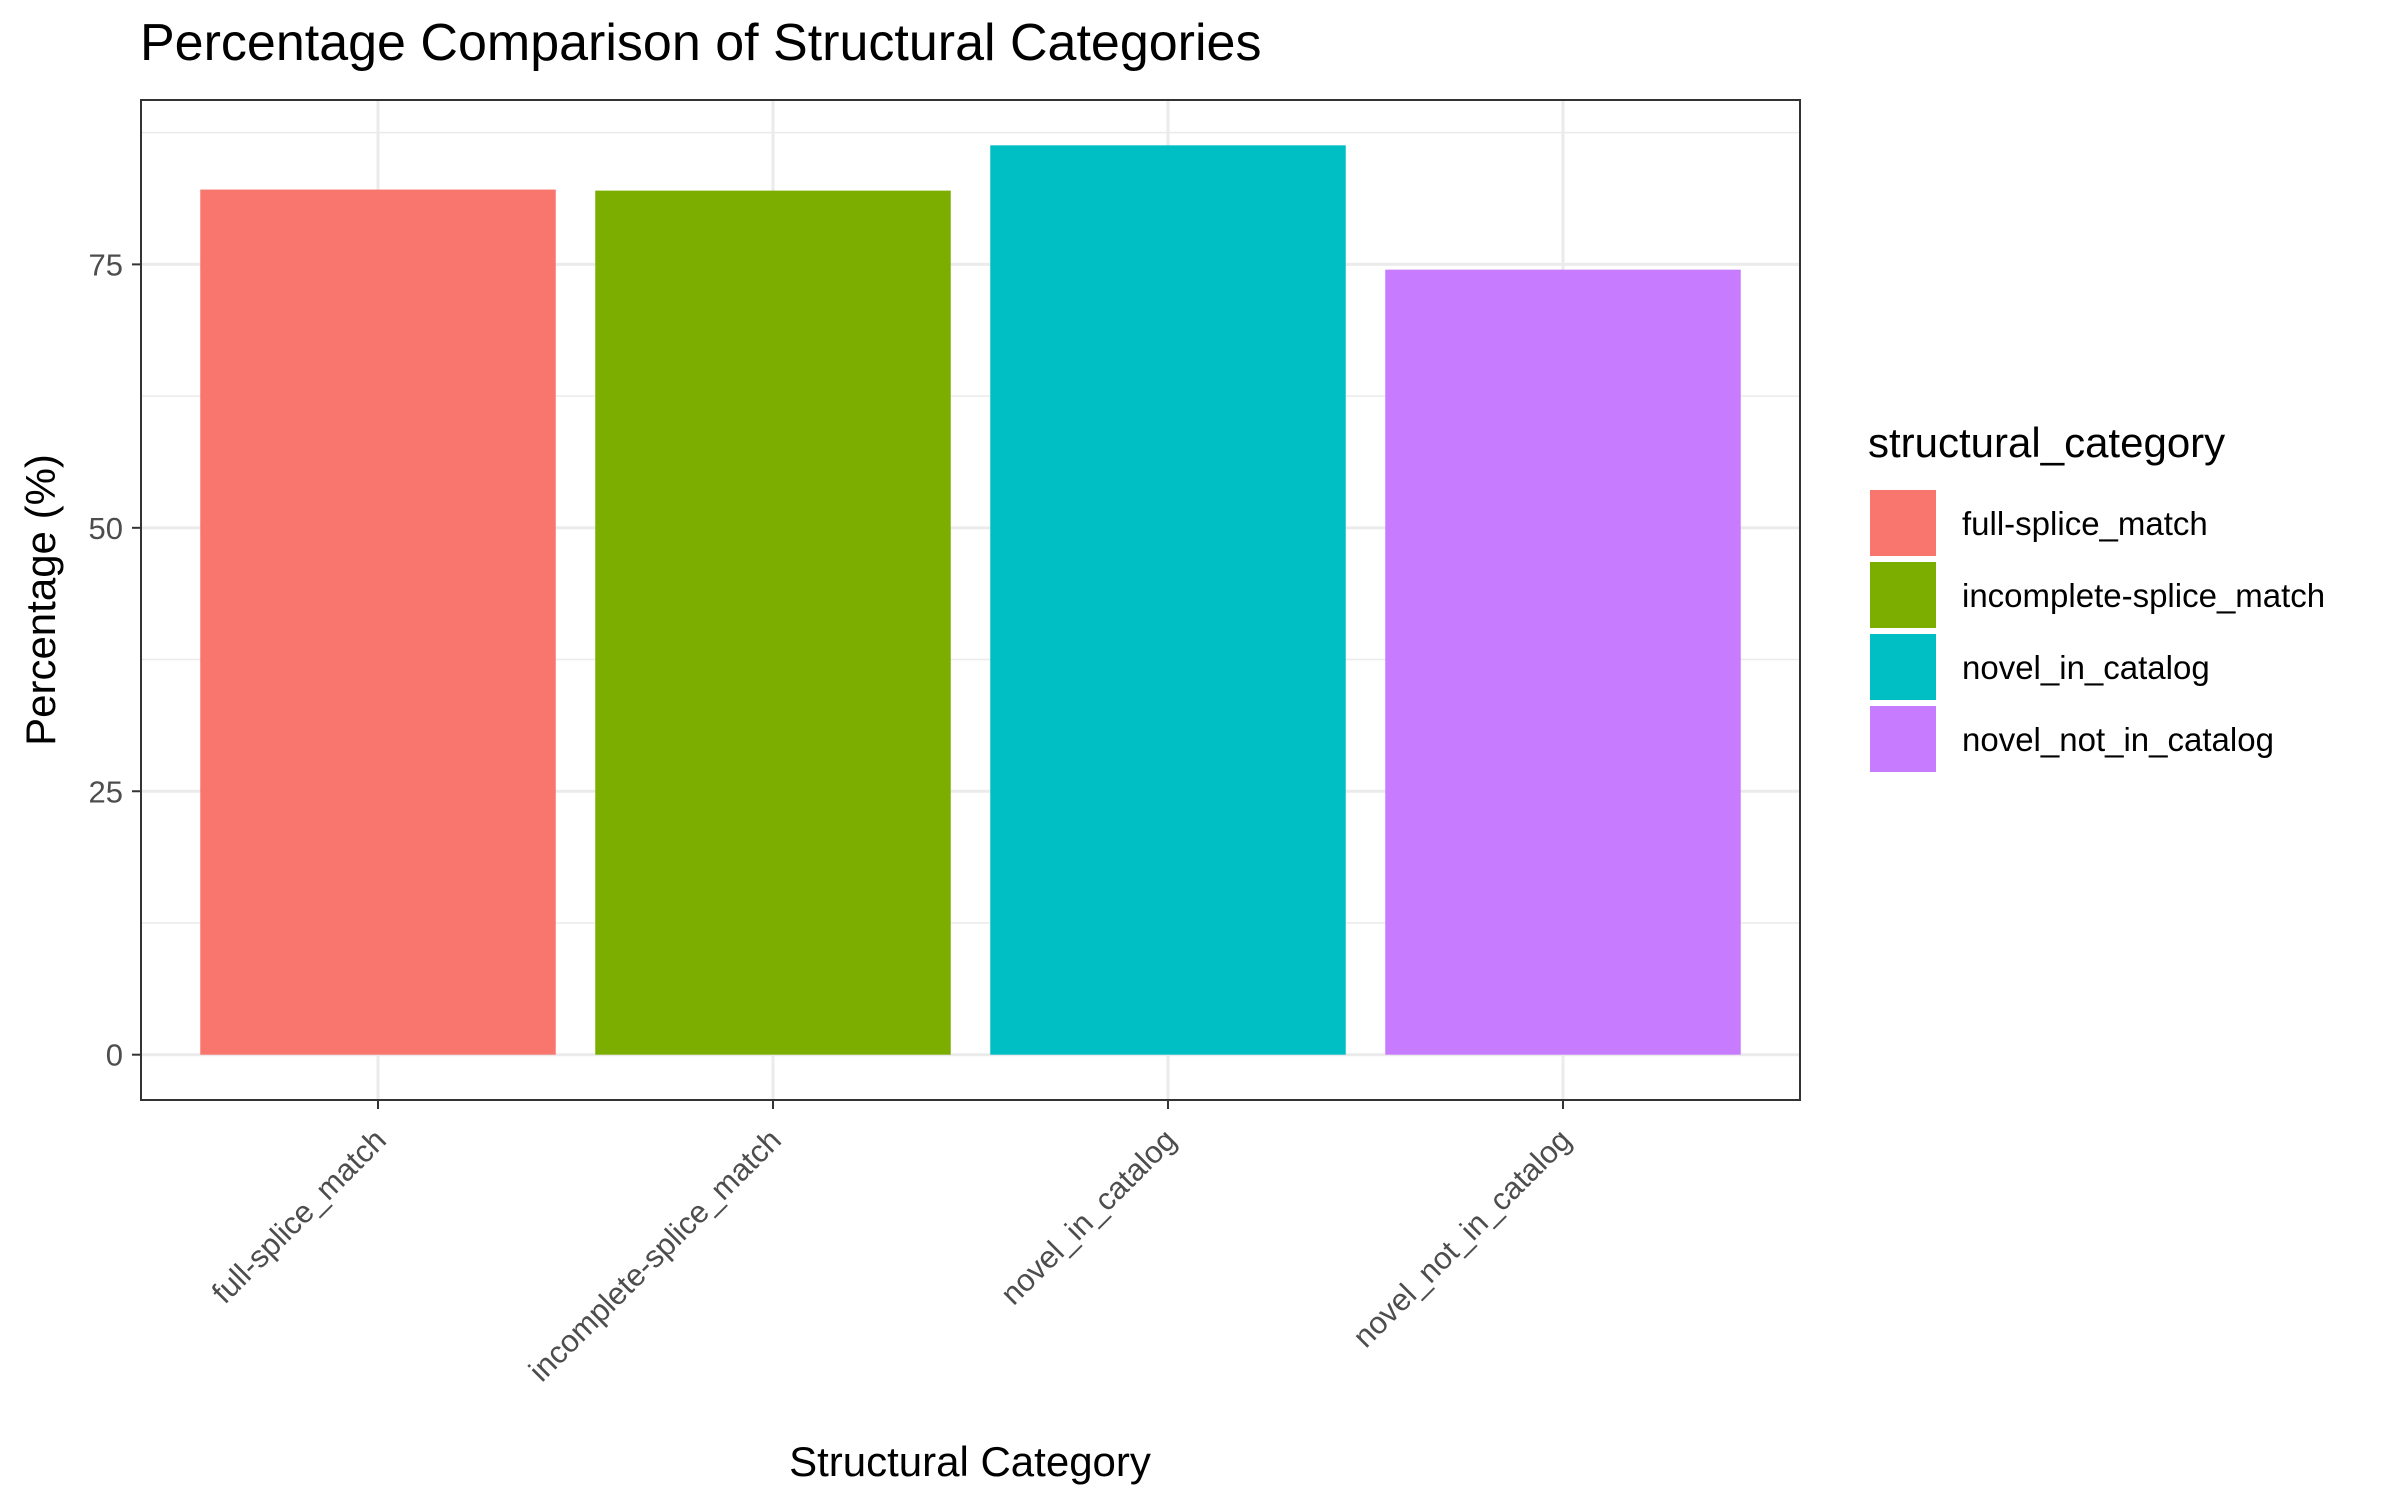 The image size is (2400, 1500). Describe the element at coordinates (1903, 739) in the screenshot. I see `legend-key-novel_not_in_catalog` at that location.